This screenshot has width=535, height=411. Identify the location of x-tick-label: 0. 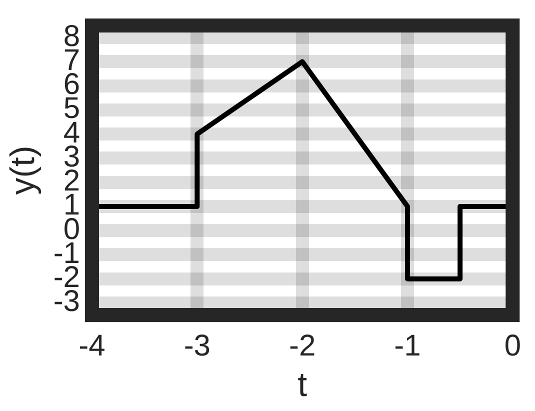
(512, 345).